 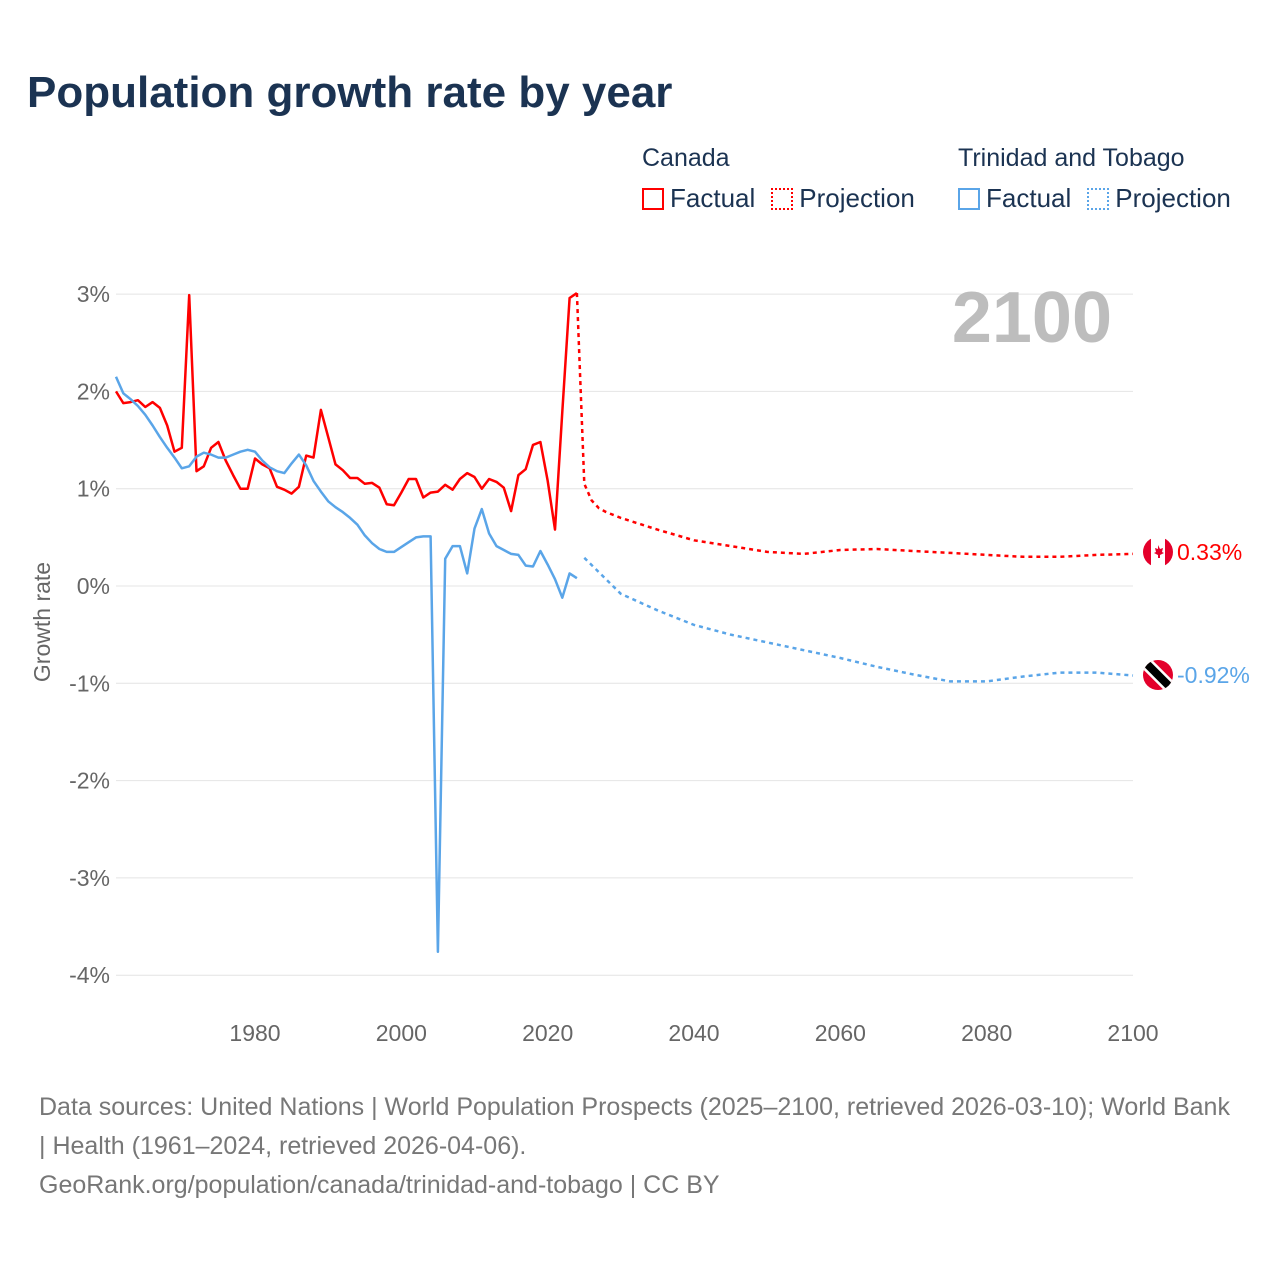 I want to click on chart-title: Population growth rate by year, so click(x=350, y=92).